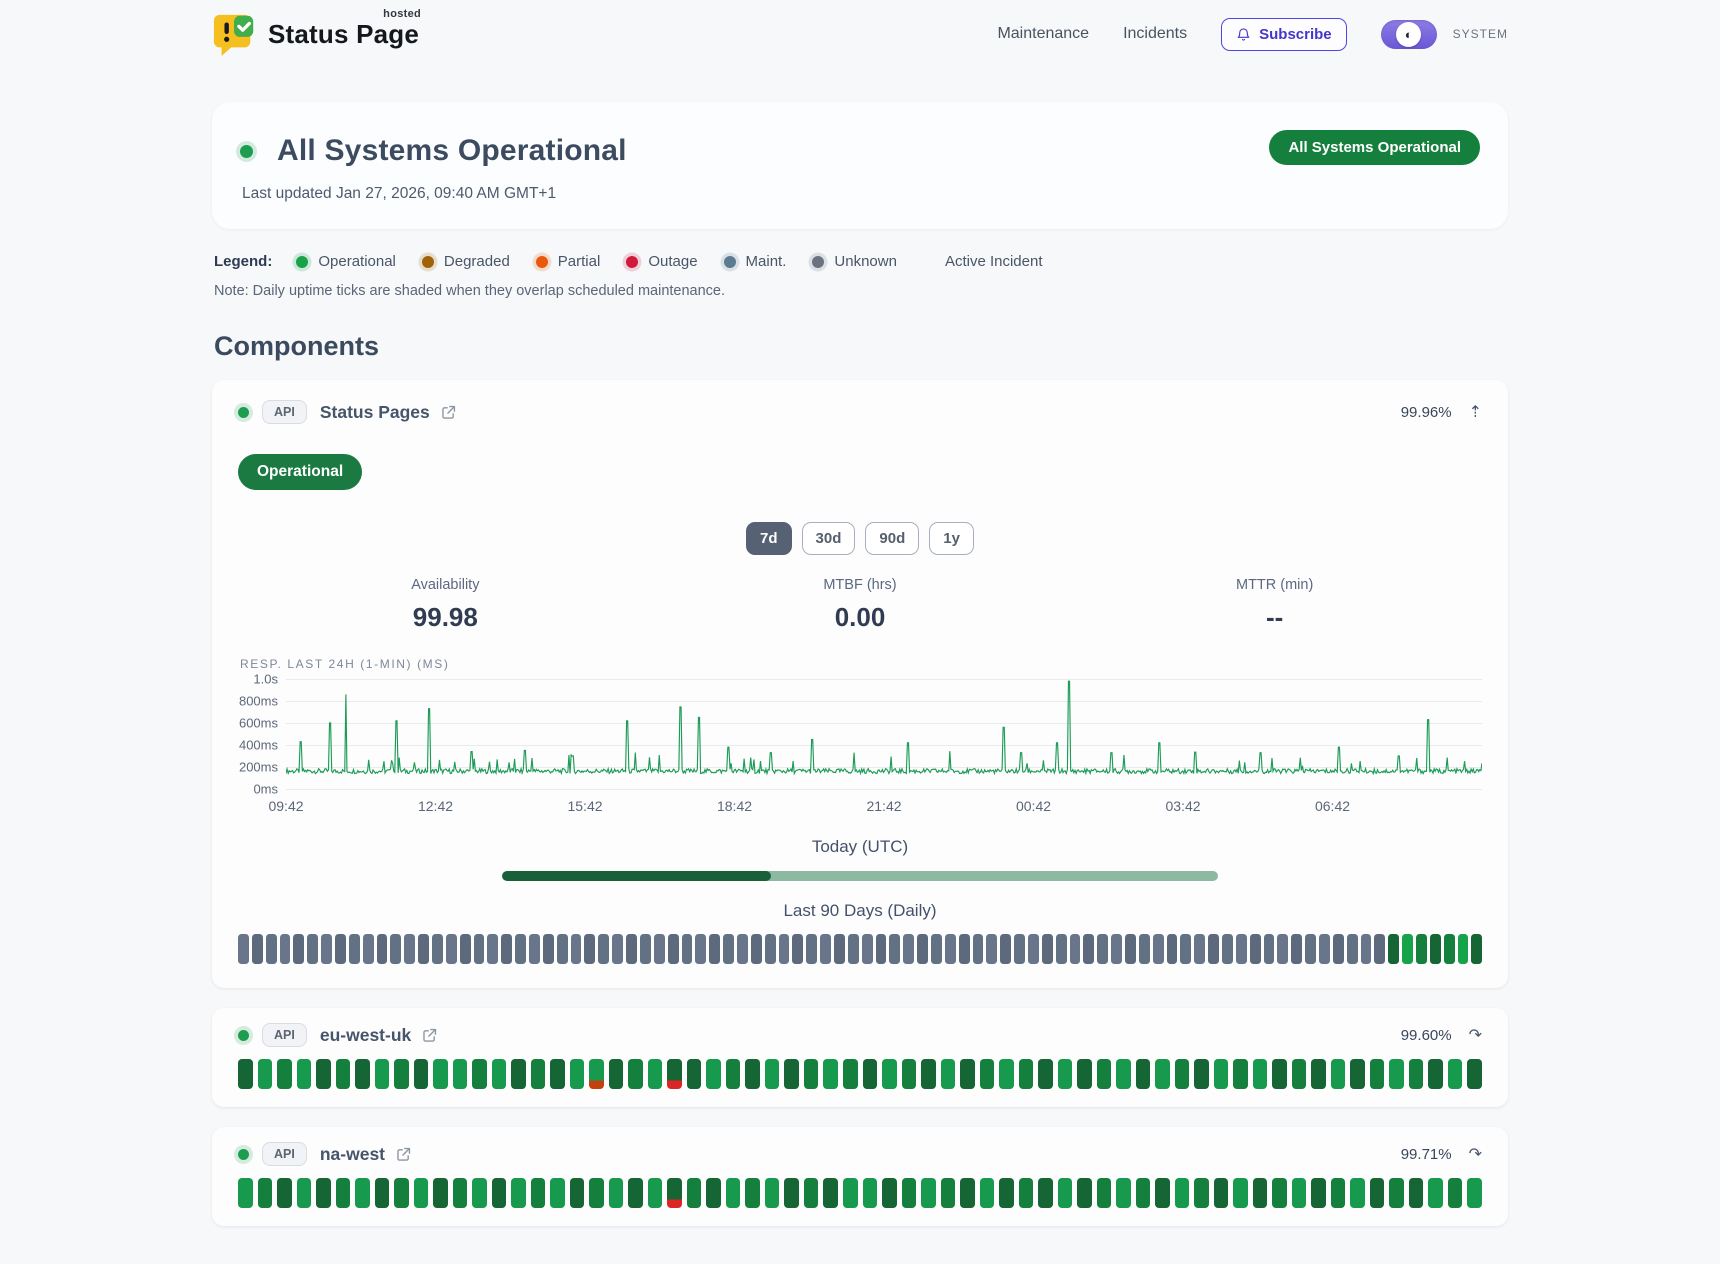 The height and width of the screenshot is (1264, 1720). Describe the element at coordinates (379, 1035) in the screenshot. I see `component-link: eu-west-uk` at that location.